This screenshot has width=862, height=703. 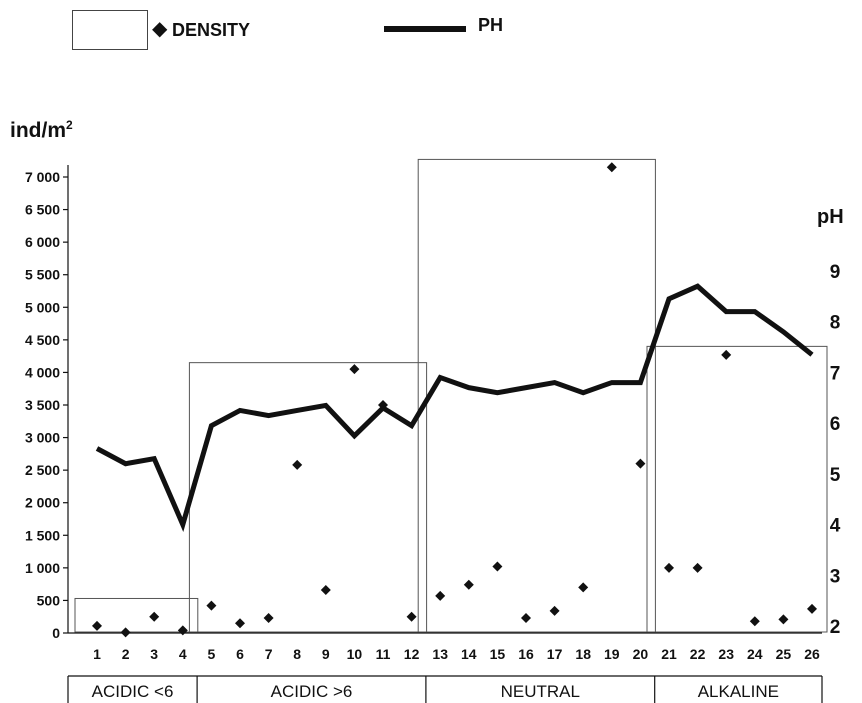 I want to click on y-right-tick-label: 6, so click(x=835, y=424).